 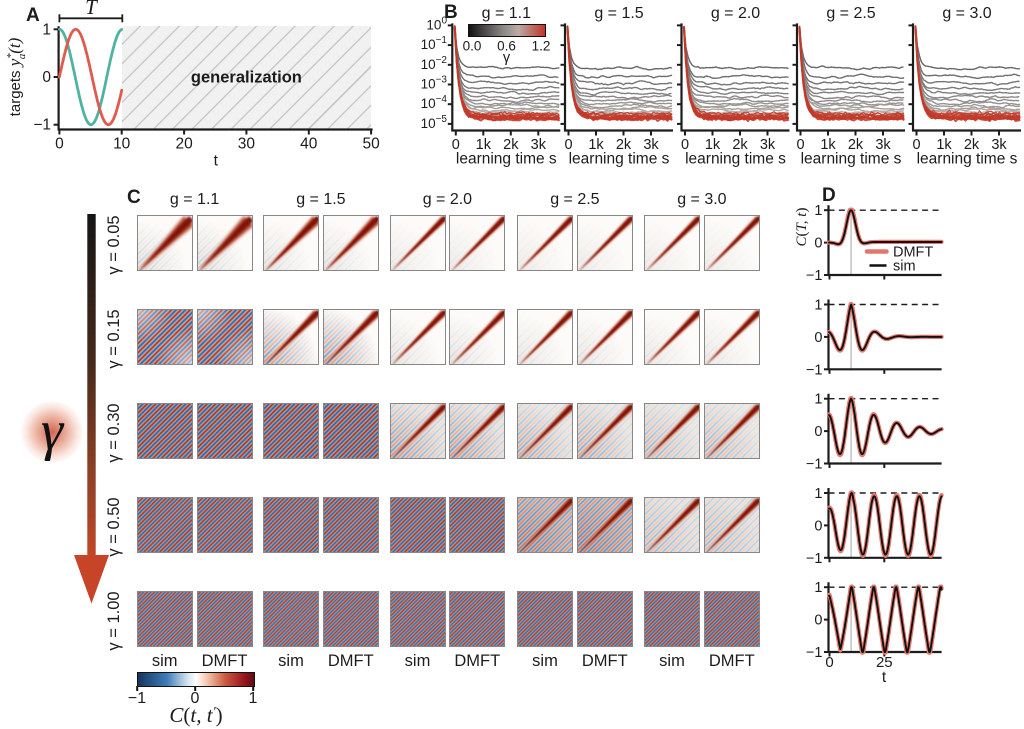 What do you see at coordinates (195, 715) in the screenshot?
I see `svg-text: C(t, t′)` at bounding box center [195, 715].